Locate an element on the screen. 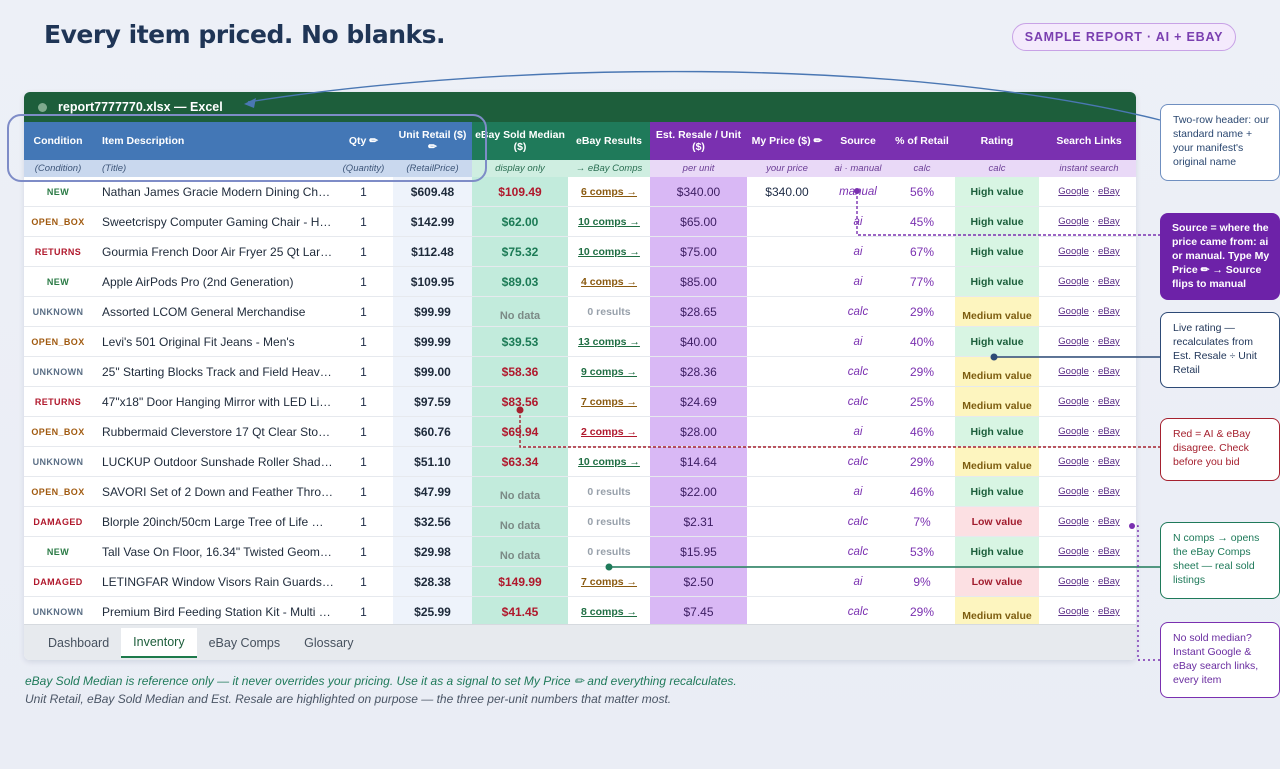 The height and width of the screenshot is (769, 1280). source-cell: manual is located at coordinates (858, 192).